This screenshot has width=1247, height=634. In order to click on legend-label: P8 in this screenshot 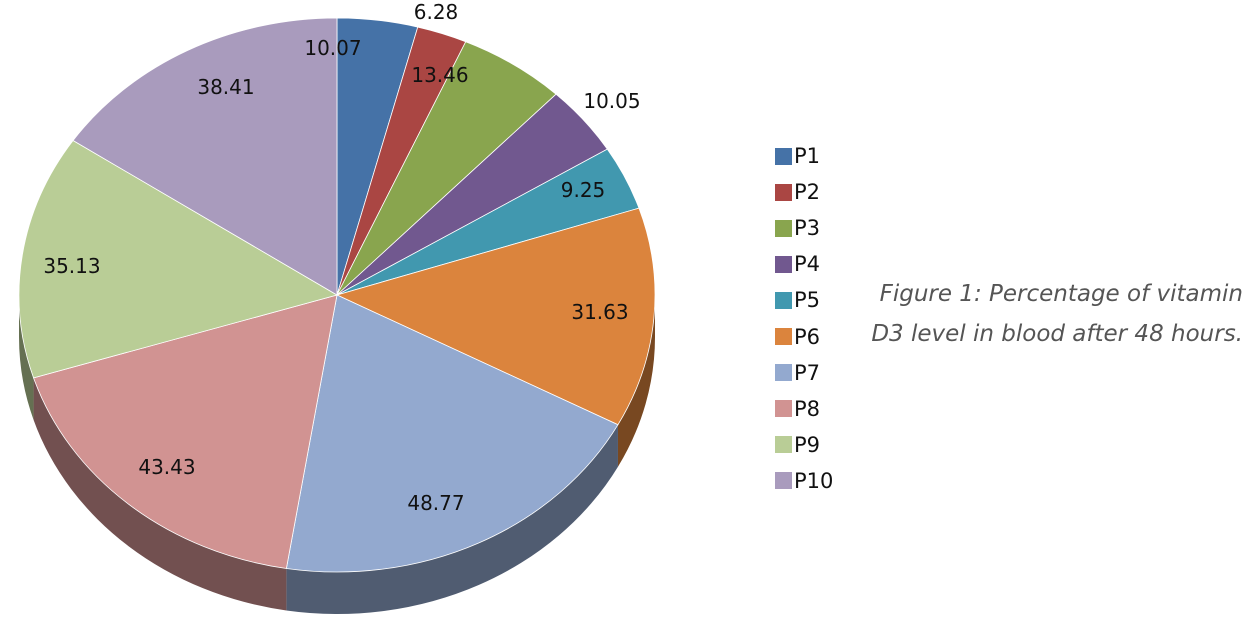, I will do `click(807, 408)`.